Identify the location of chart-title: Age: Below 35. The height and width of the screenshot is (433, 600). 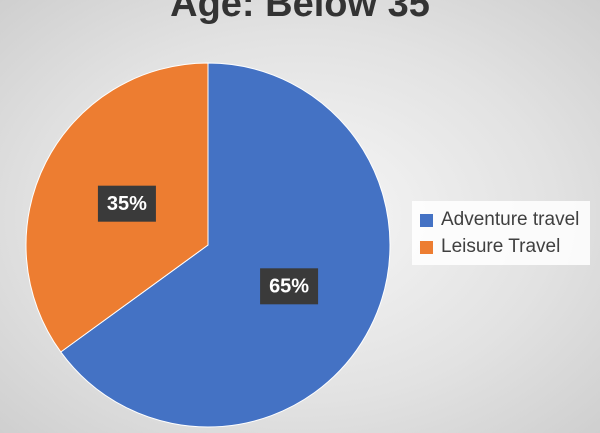
(300, 12).